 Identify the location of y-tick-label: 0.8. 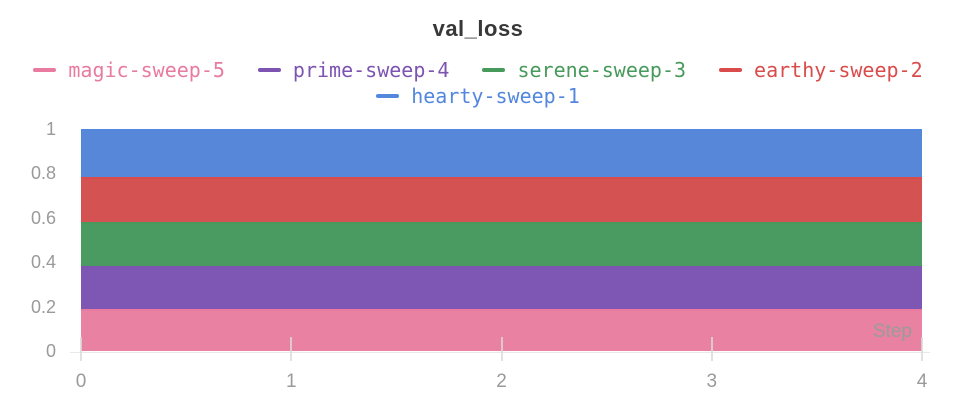
(43, 173).